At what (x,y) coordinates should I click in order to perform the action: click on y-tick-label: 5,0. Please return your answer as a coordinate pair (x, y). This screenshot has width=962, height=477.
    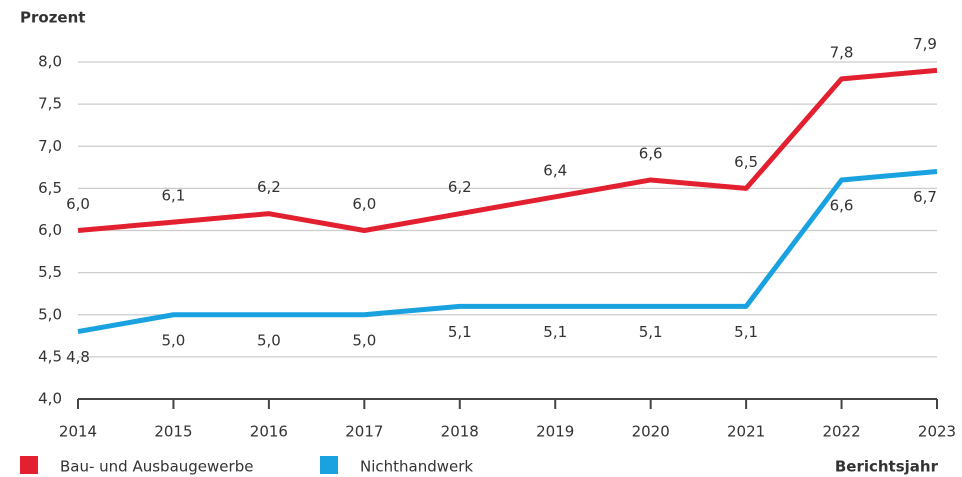
    Looking at the image, I should click on (50, 314).